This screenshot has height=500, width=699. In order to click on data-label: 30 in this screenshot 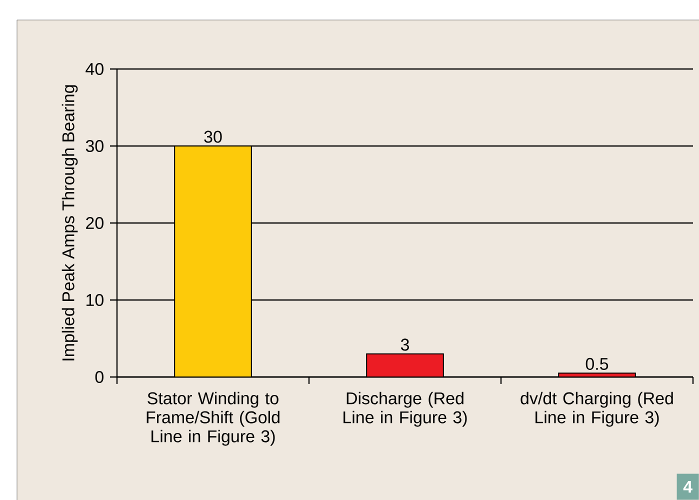, I will do `click(213, 136)`.